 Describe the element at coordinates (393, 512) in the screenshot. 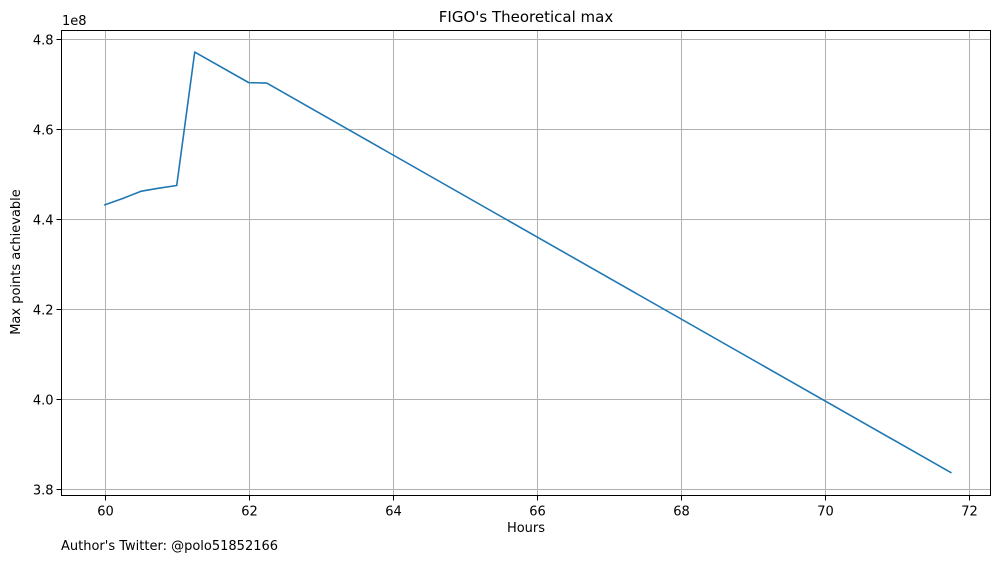

I see `x-tick-label: 64` at that location.